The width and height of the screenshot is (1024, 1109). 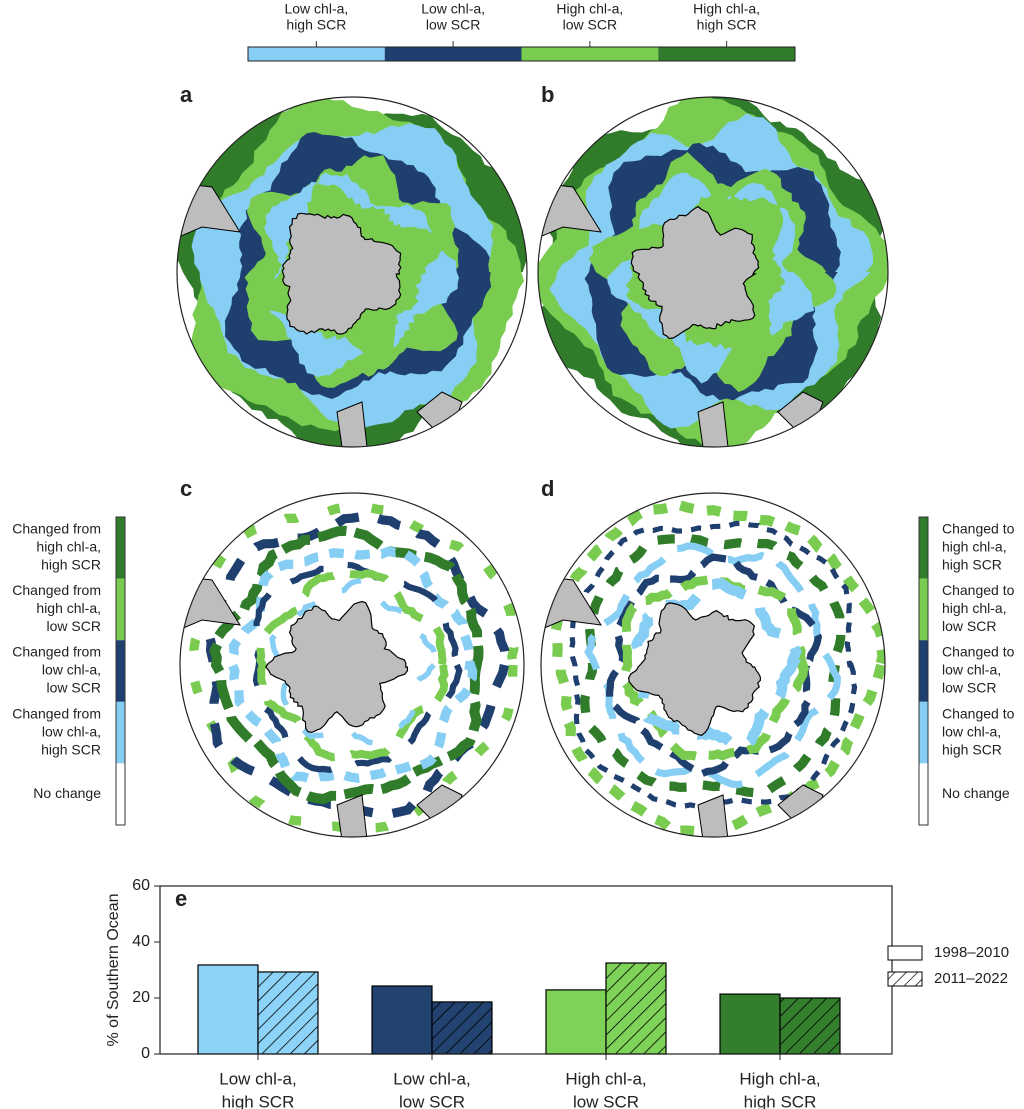 I want to click on x-tick-label: Low chl-a,, so click(x=431, y=1078).